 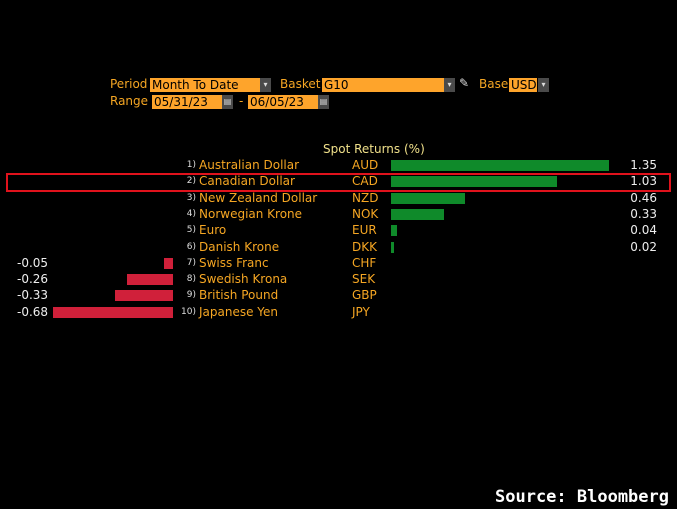 I want to click on basket-dropdown-icon: ▾, so click(x=449, y=85).